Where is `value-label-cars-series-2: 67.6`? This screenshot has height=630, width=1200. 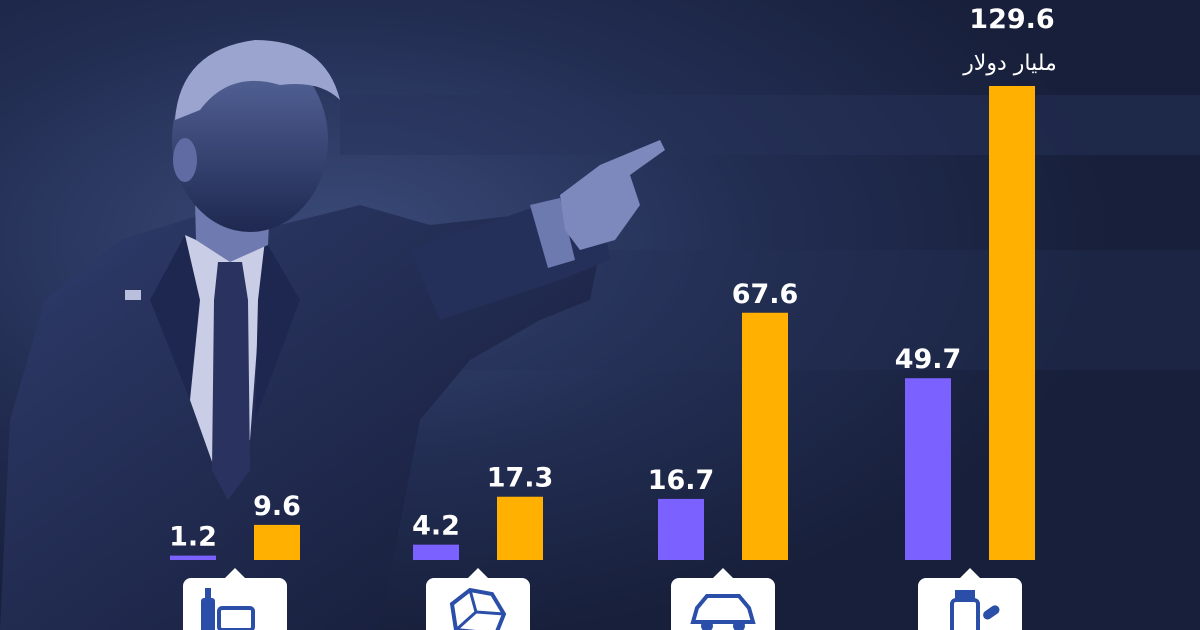 value-label-cars-series-2: 67.6 is located at coordinates (765, 294).